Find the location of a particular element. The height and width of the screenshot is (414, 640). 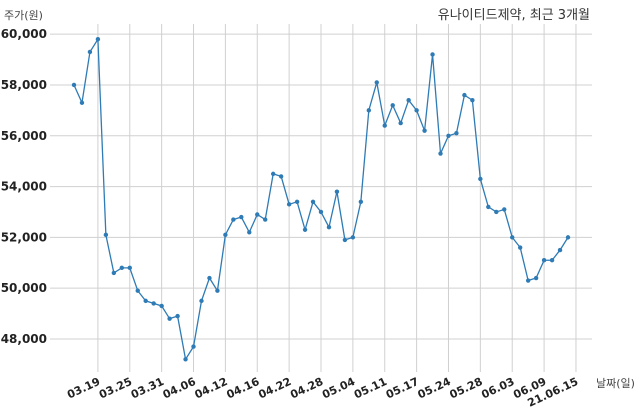

x-tick-label: 05.17 is located at coordinates (402, 388).